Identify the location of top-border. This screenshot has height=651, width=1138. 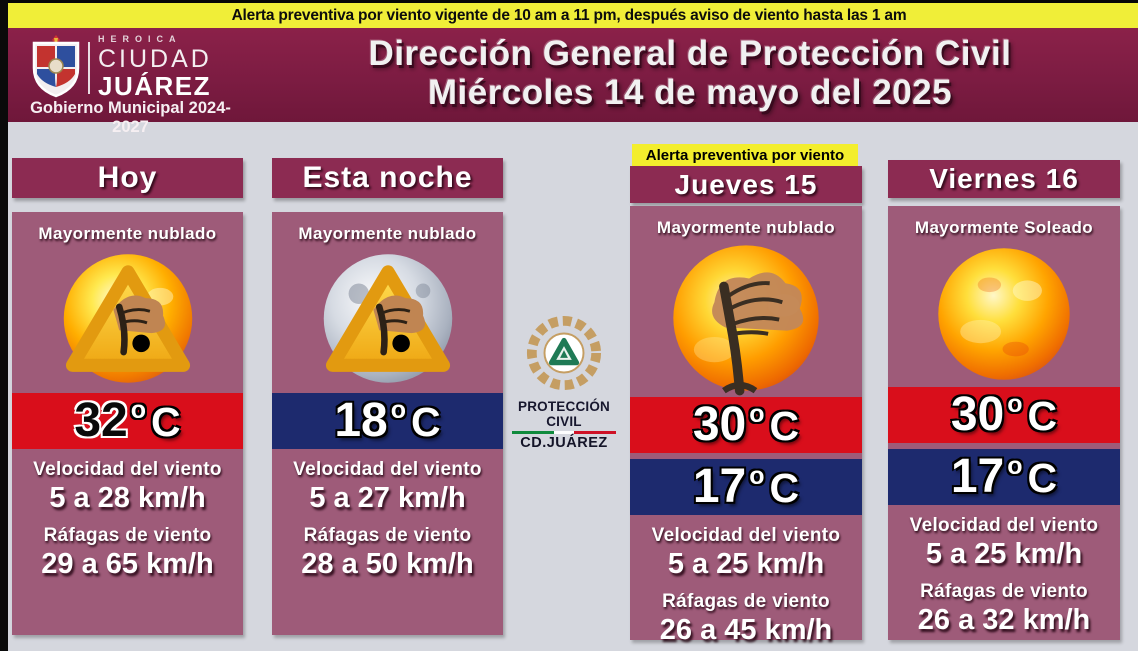
(569, 1).